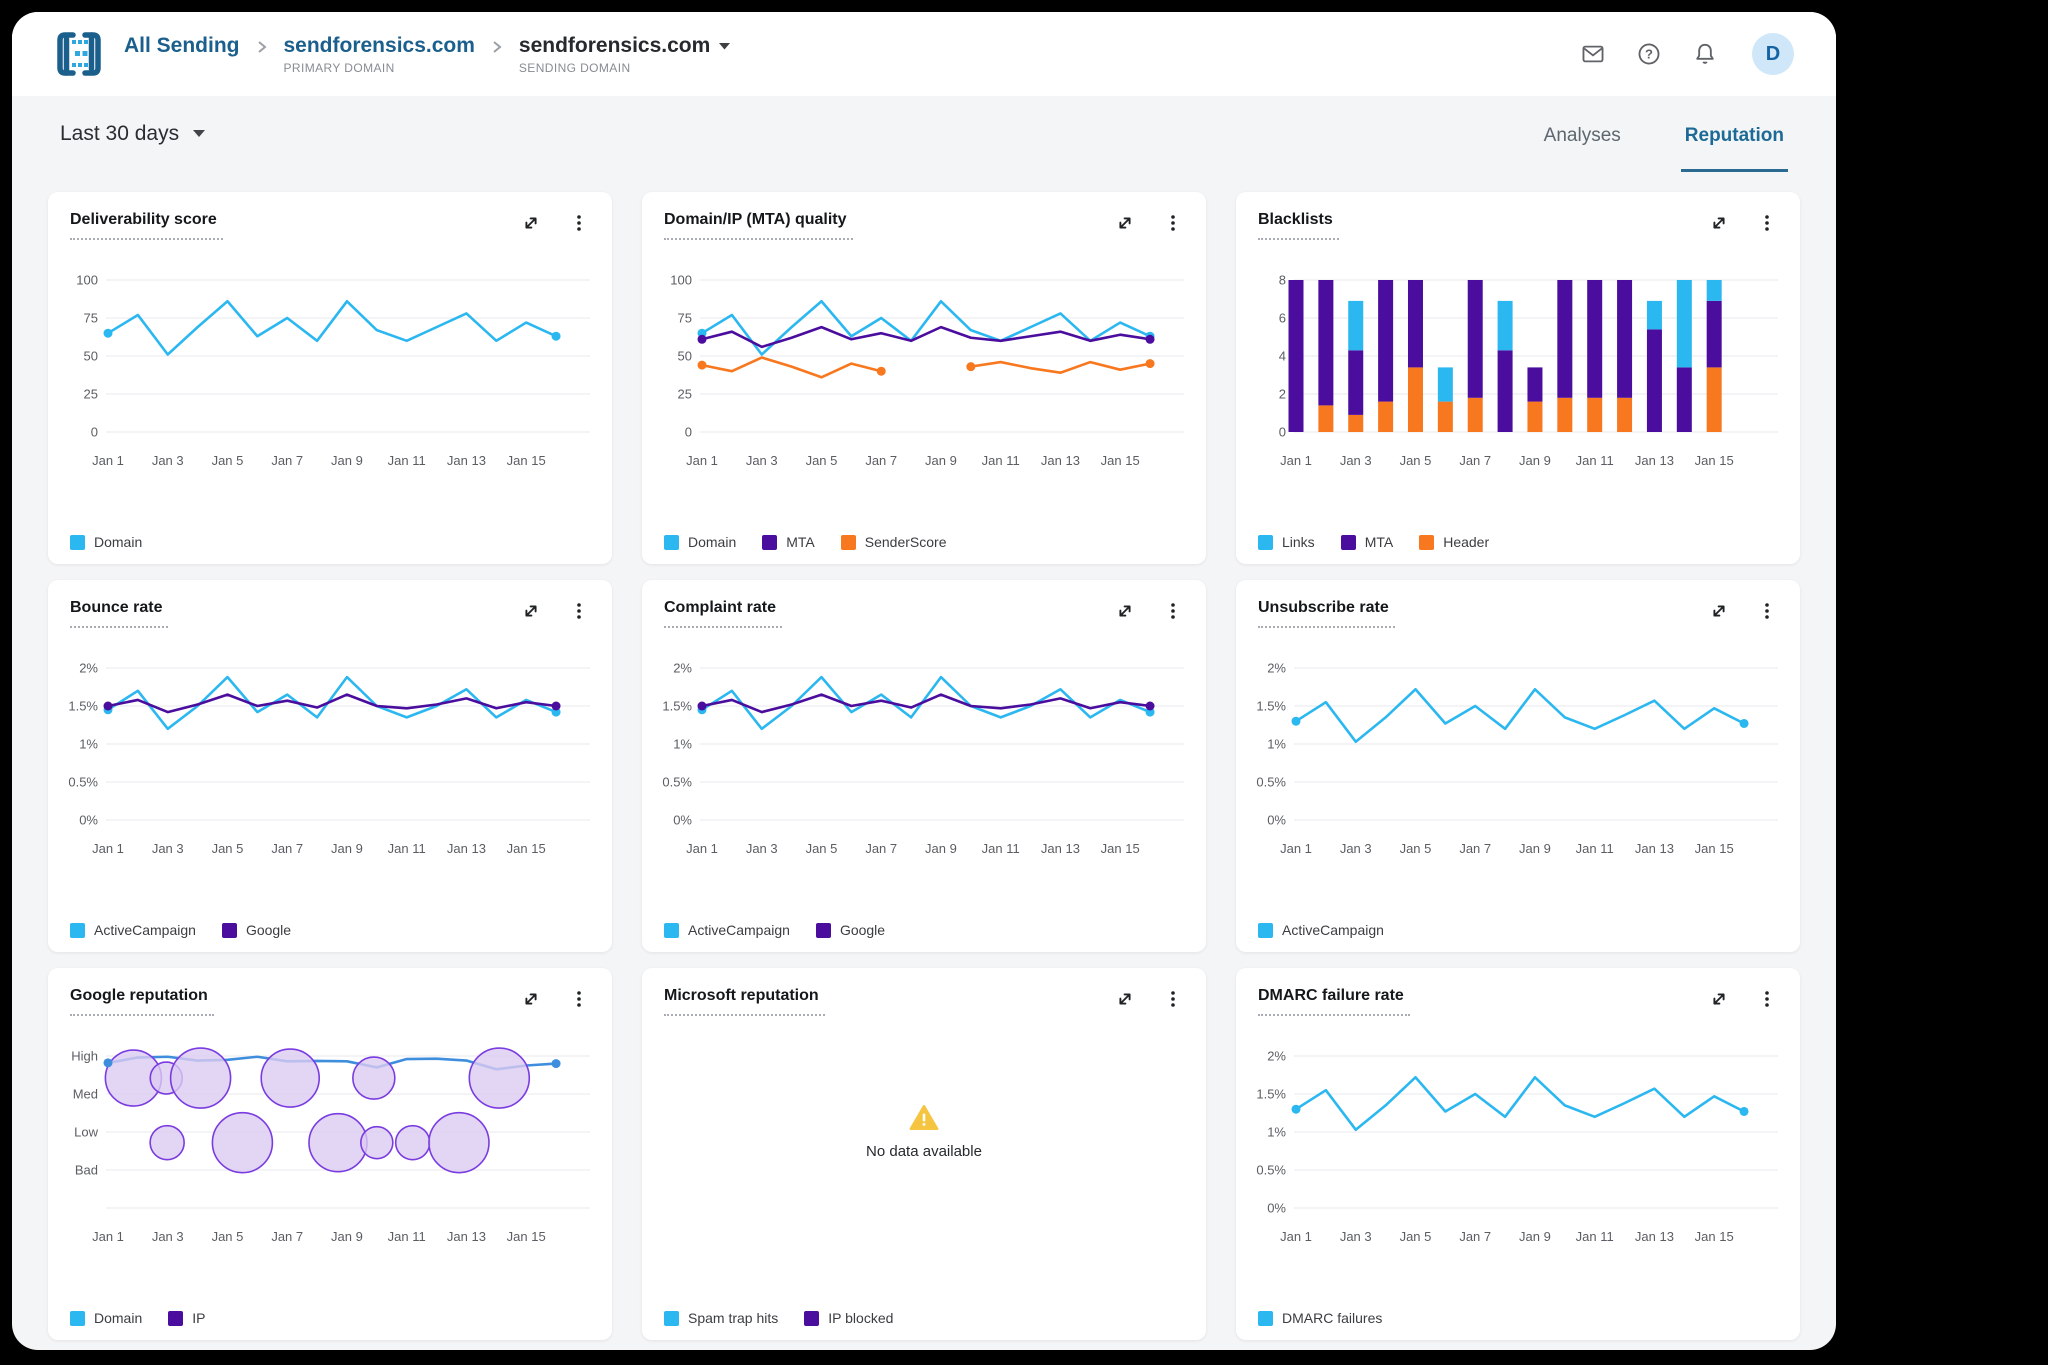 The height and width of the screenshot is (1365, 2048). What do you see at coordinates (905, 542) in the screenshot?
I see `legend-label: SenderScore` at bounding box center [905, 542].